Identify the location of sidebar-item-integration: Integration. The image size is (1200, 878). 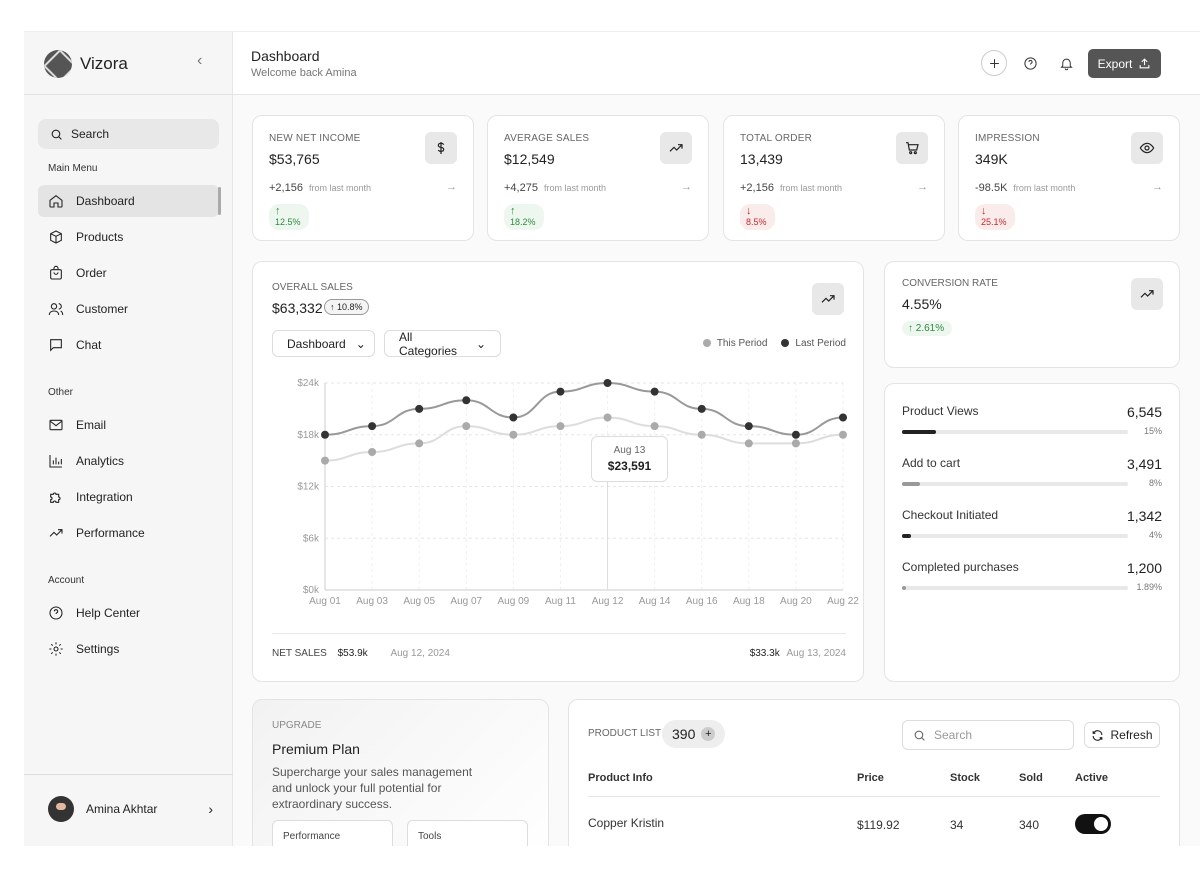
(128, 497).